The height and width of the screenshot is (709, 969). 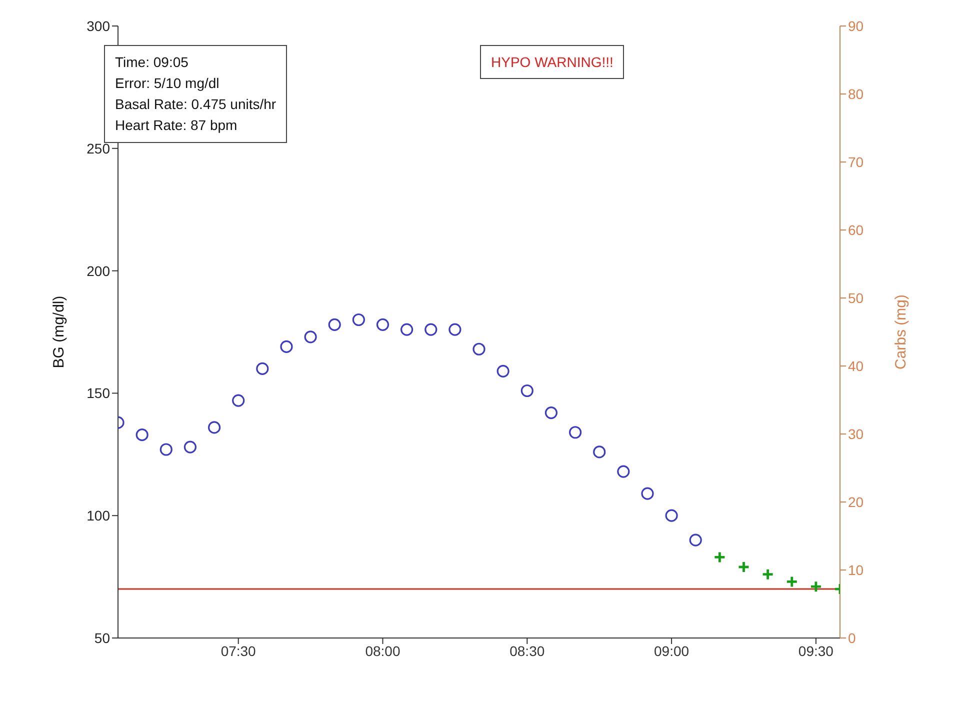 What do you see at coordinates (856, 502) in the screenshot?
I see `y2-tick-label: 20` at bounding box center [856, 502].